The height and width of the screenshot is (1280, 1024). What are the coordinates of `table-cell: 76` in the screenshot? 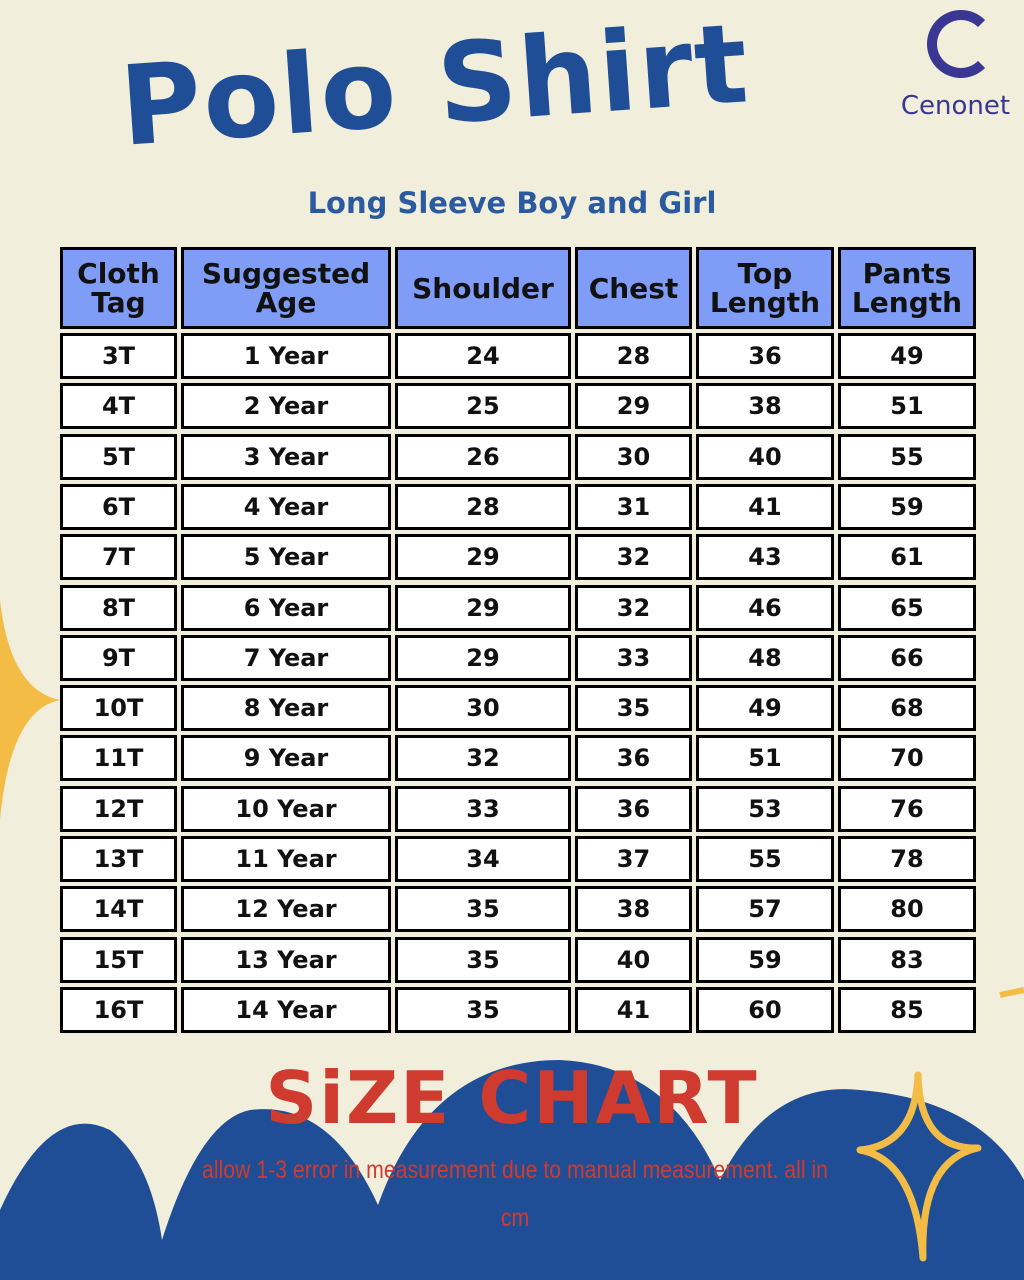 It's located at (907, 809).